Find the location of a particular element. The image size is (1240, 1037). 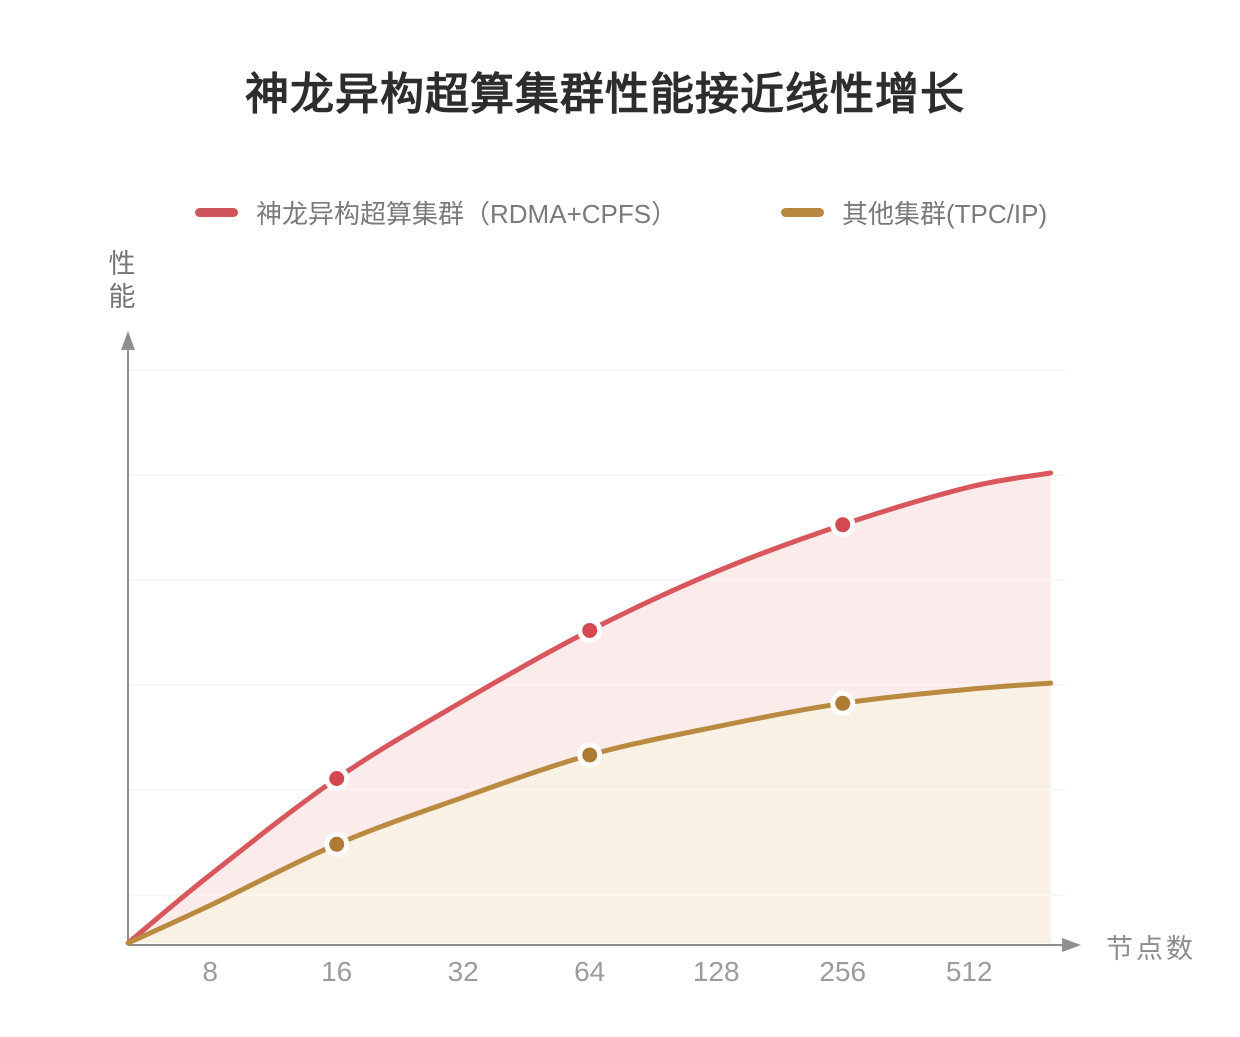

x-tick-512: 512 is located at coordinates (969, 971).